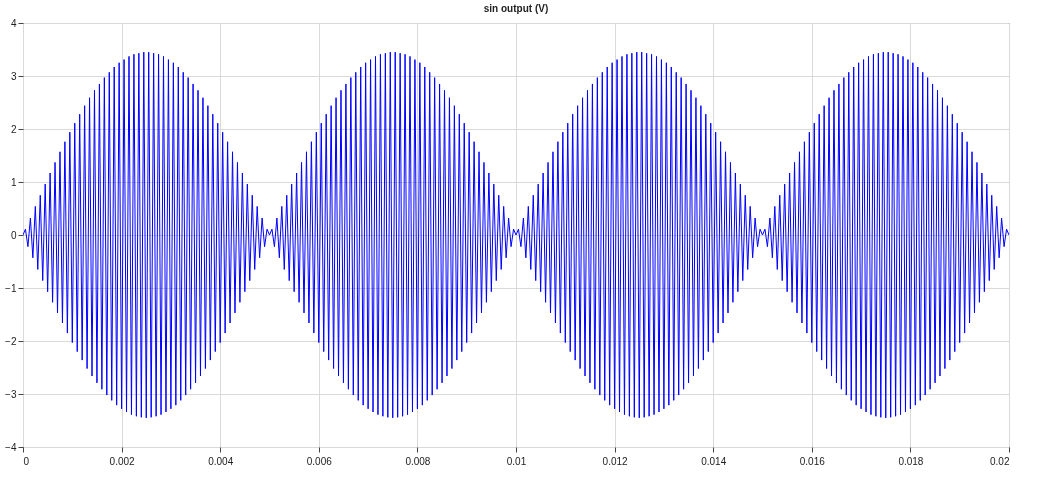  Describe the element at coordinates (13, 23) in the screenshot. I see `y-tick-label: 4` at that location.